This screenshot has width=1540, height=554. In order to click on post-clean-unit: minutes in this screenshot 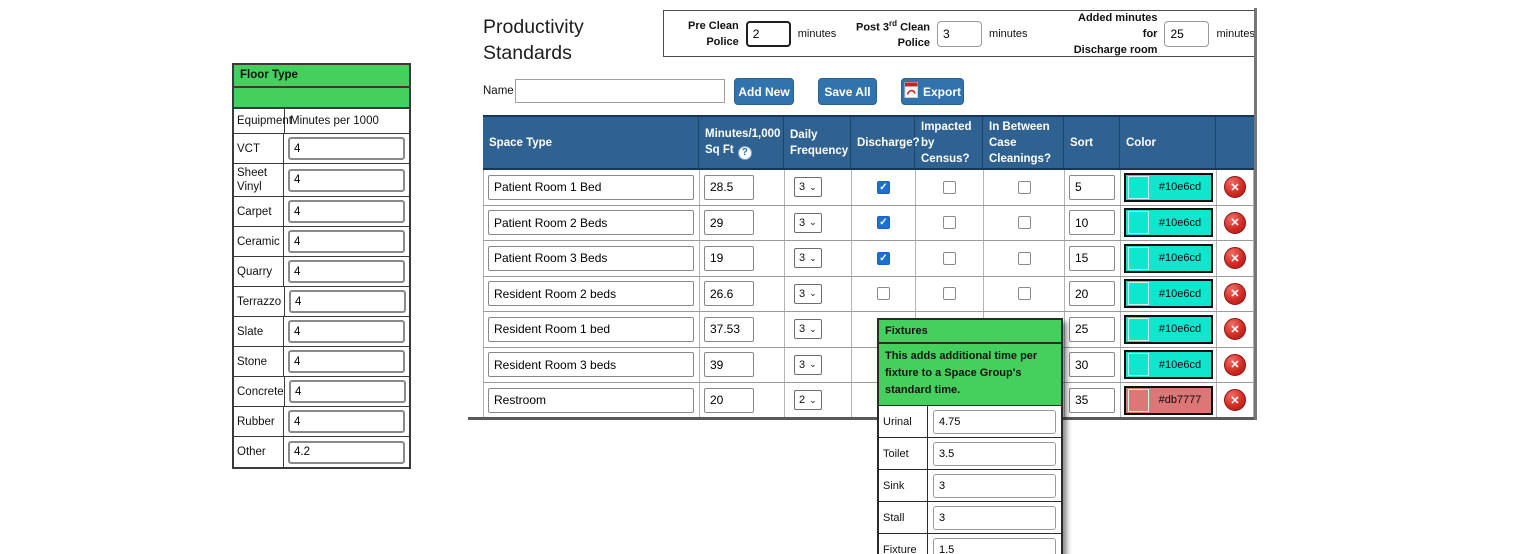, I will do `click(1008, 33)`.